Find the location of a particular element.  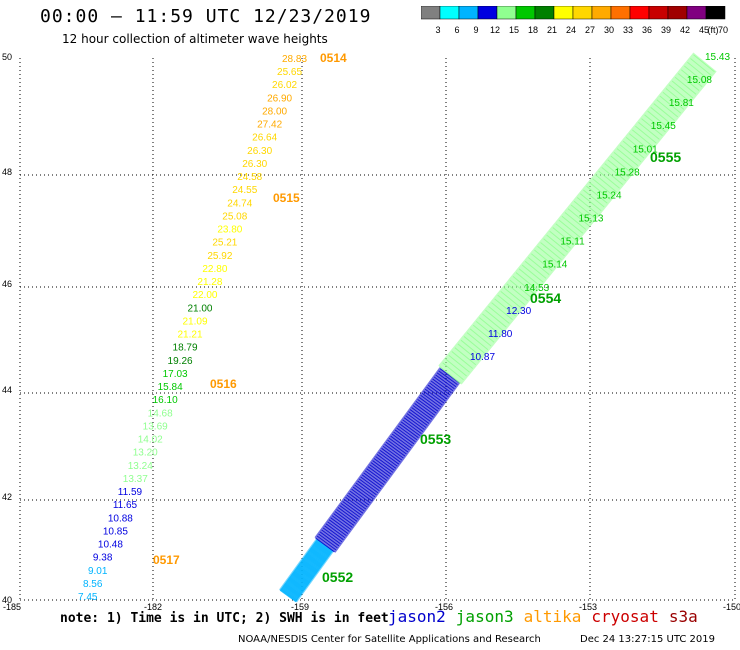

altika-swh-label: 28.00 is located at coordinates (274, 111).